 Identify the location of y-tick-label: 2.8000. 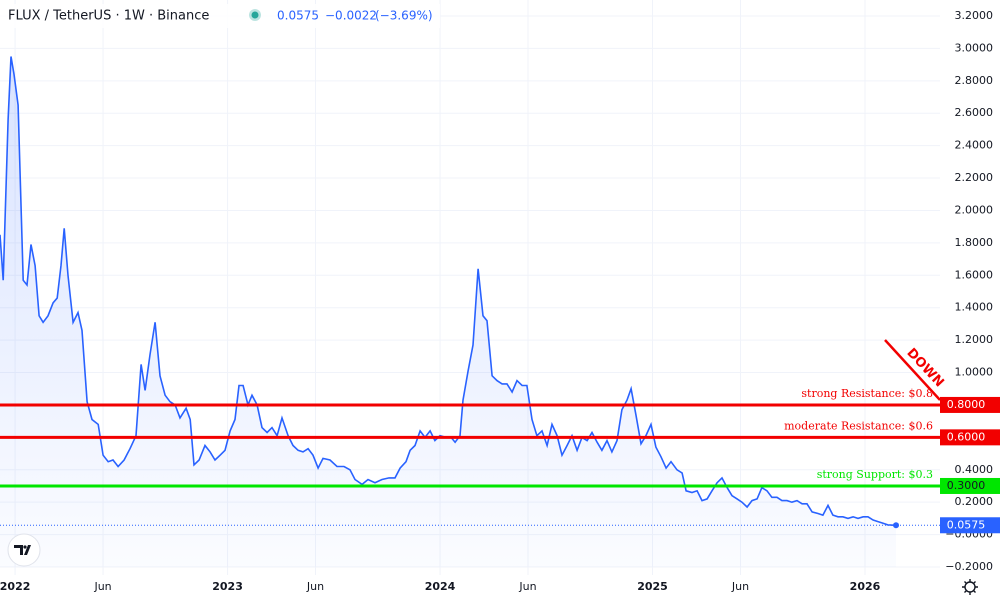
(974, 80).